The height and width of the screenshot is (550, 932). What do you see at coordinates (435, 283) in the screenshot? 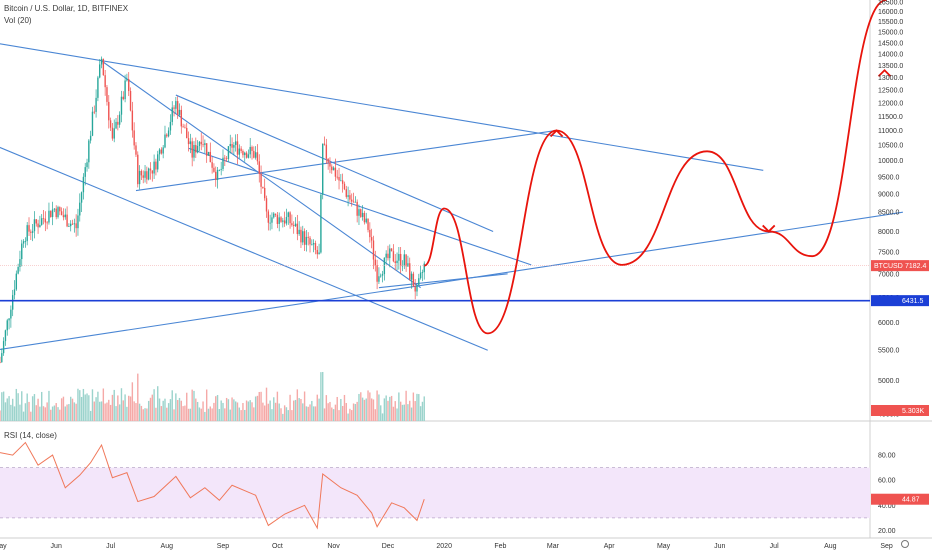
I see `support-line` at bounding box center [435, 283].